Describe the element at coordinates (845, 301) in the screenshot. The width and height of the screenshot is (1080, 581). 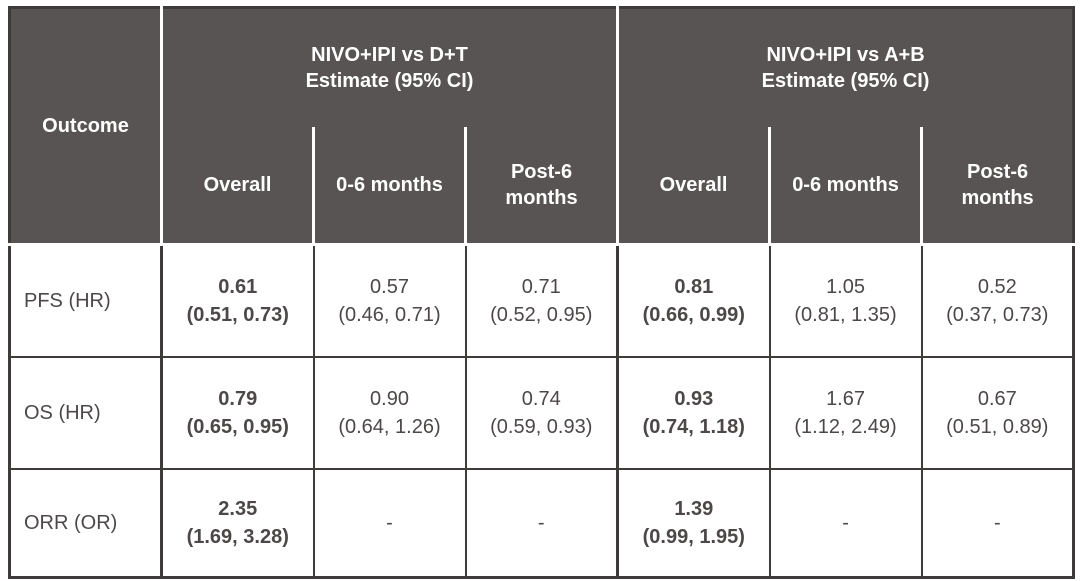
I see `cell-pfs-ab-0-6: 1.05 (0.81, 1.35)` at that location.